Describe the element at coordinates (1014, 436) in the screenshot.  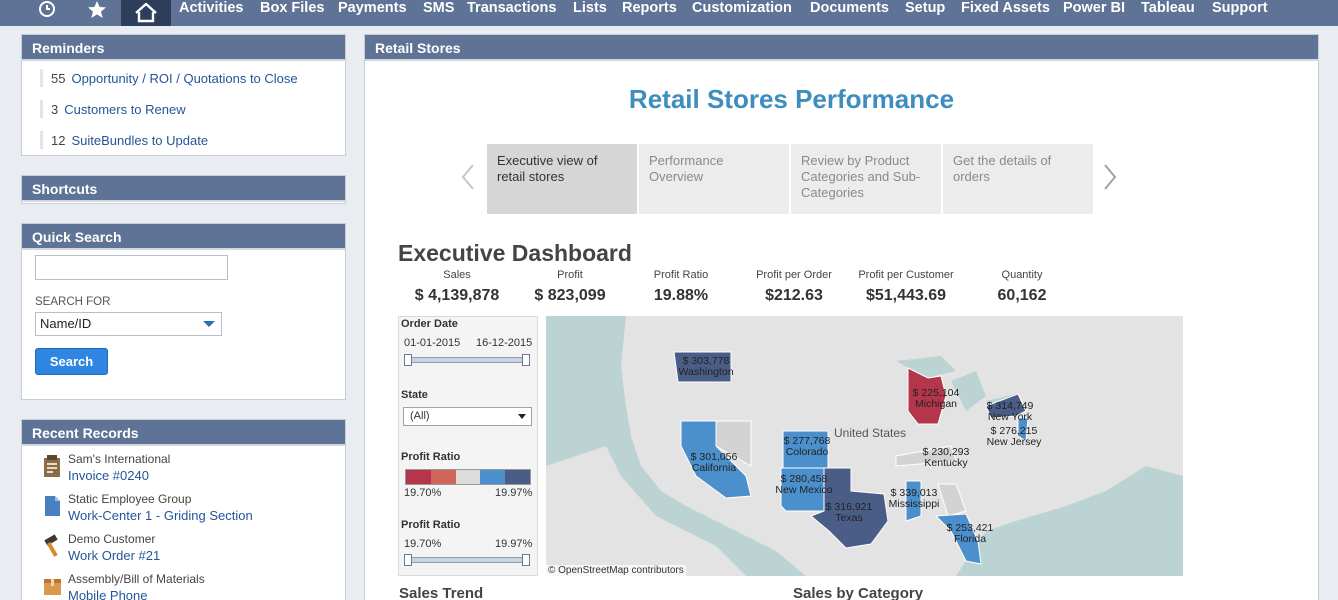
I see `state-label-new-jersey: $ 276,215 New Jersey` at that location.